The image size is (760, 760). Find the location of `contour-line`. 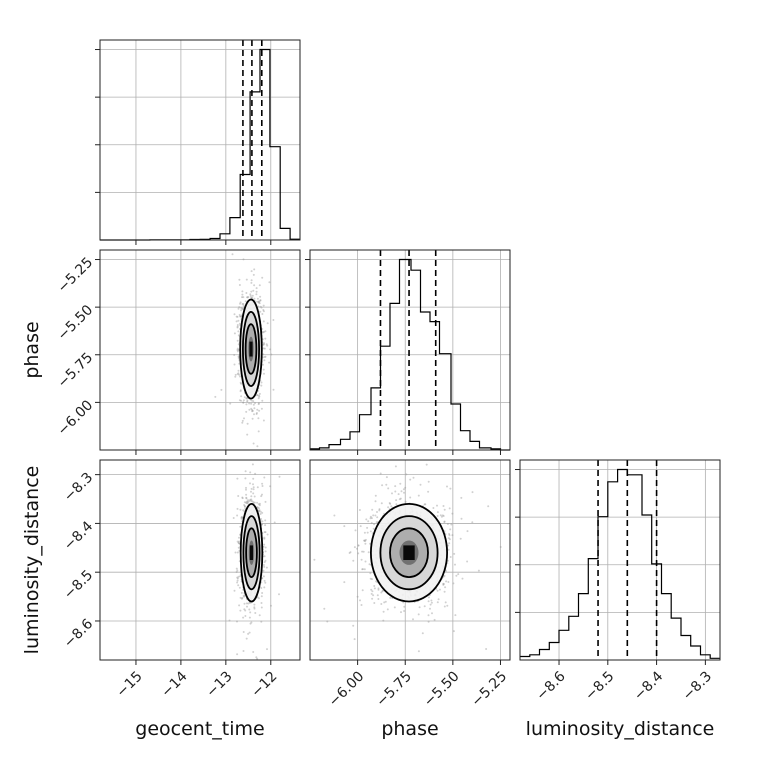

contour-line is located at coordinates (409, 552).